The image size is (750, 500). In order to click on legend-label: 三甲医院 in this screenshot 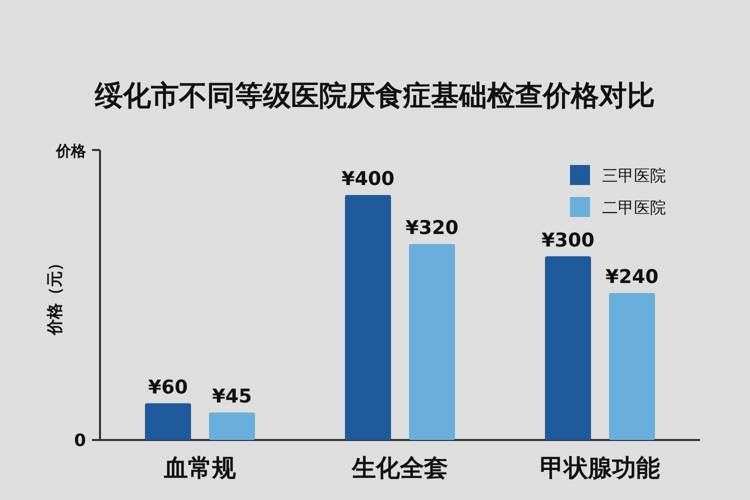, I will do `click(634, 175)`.